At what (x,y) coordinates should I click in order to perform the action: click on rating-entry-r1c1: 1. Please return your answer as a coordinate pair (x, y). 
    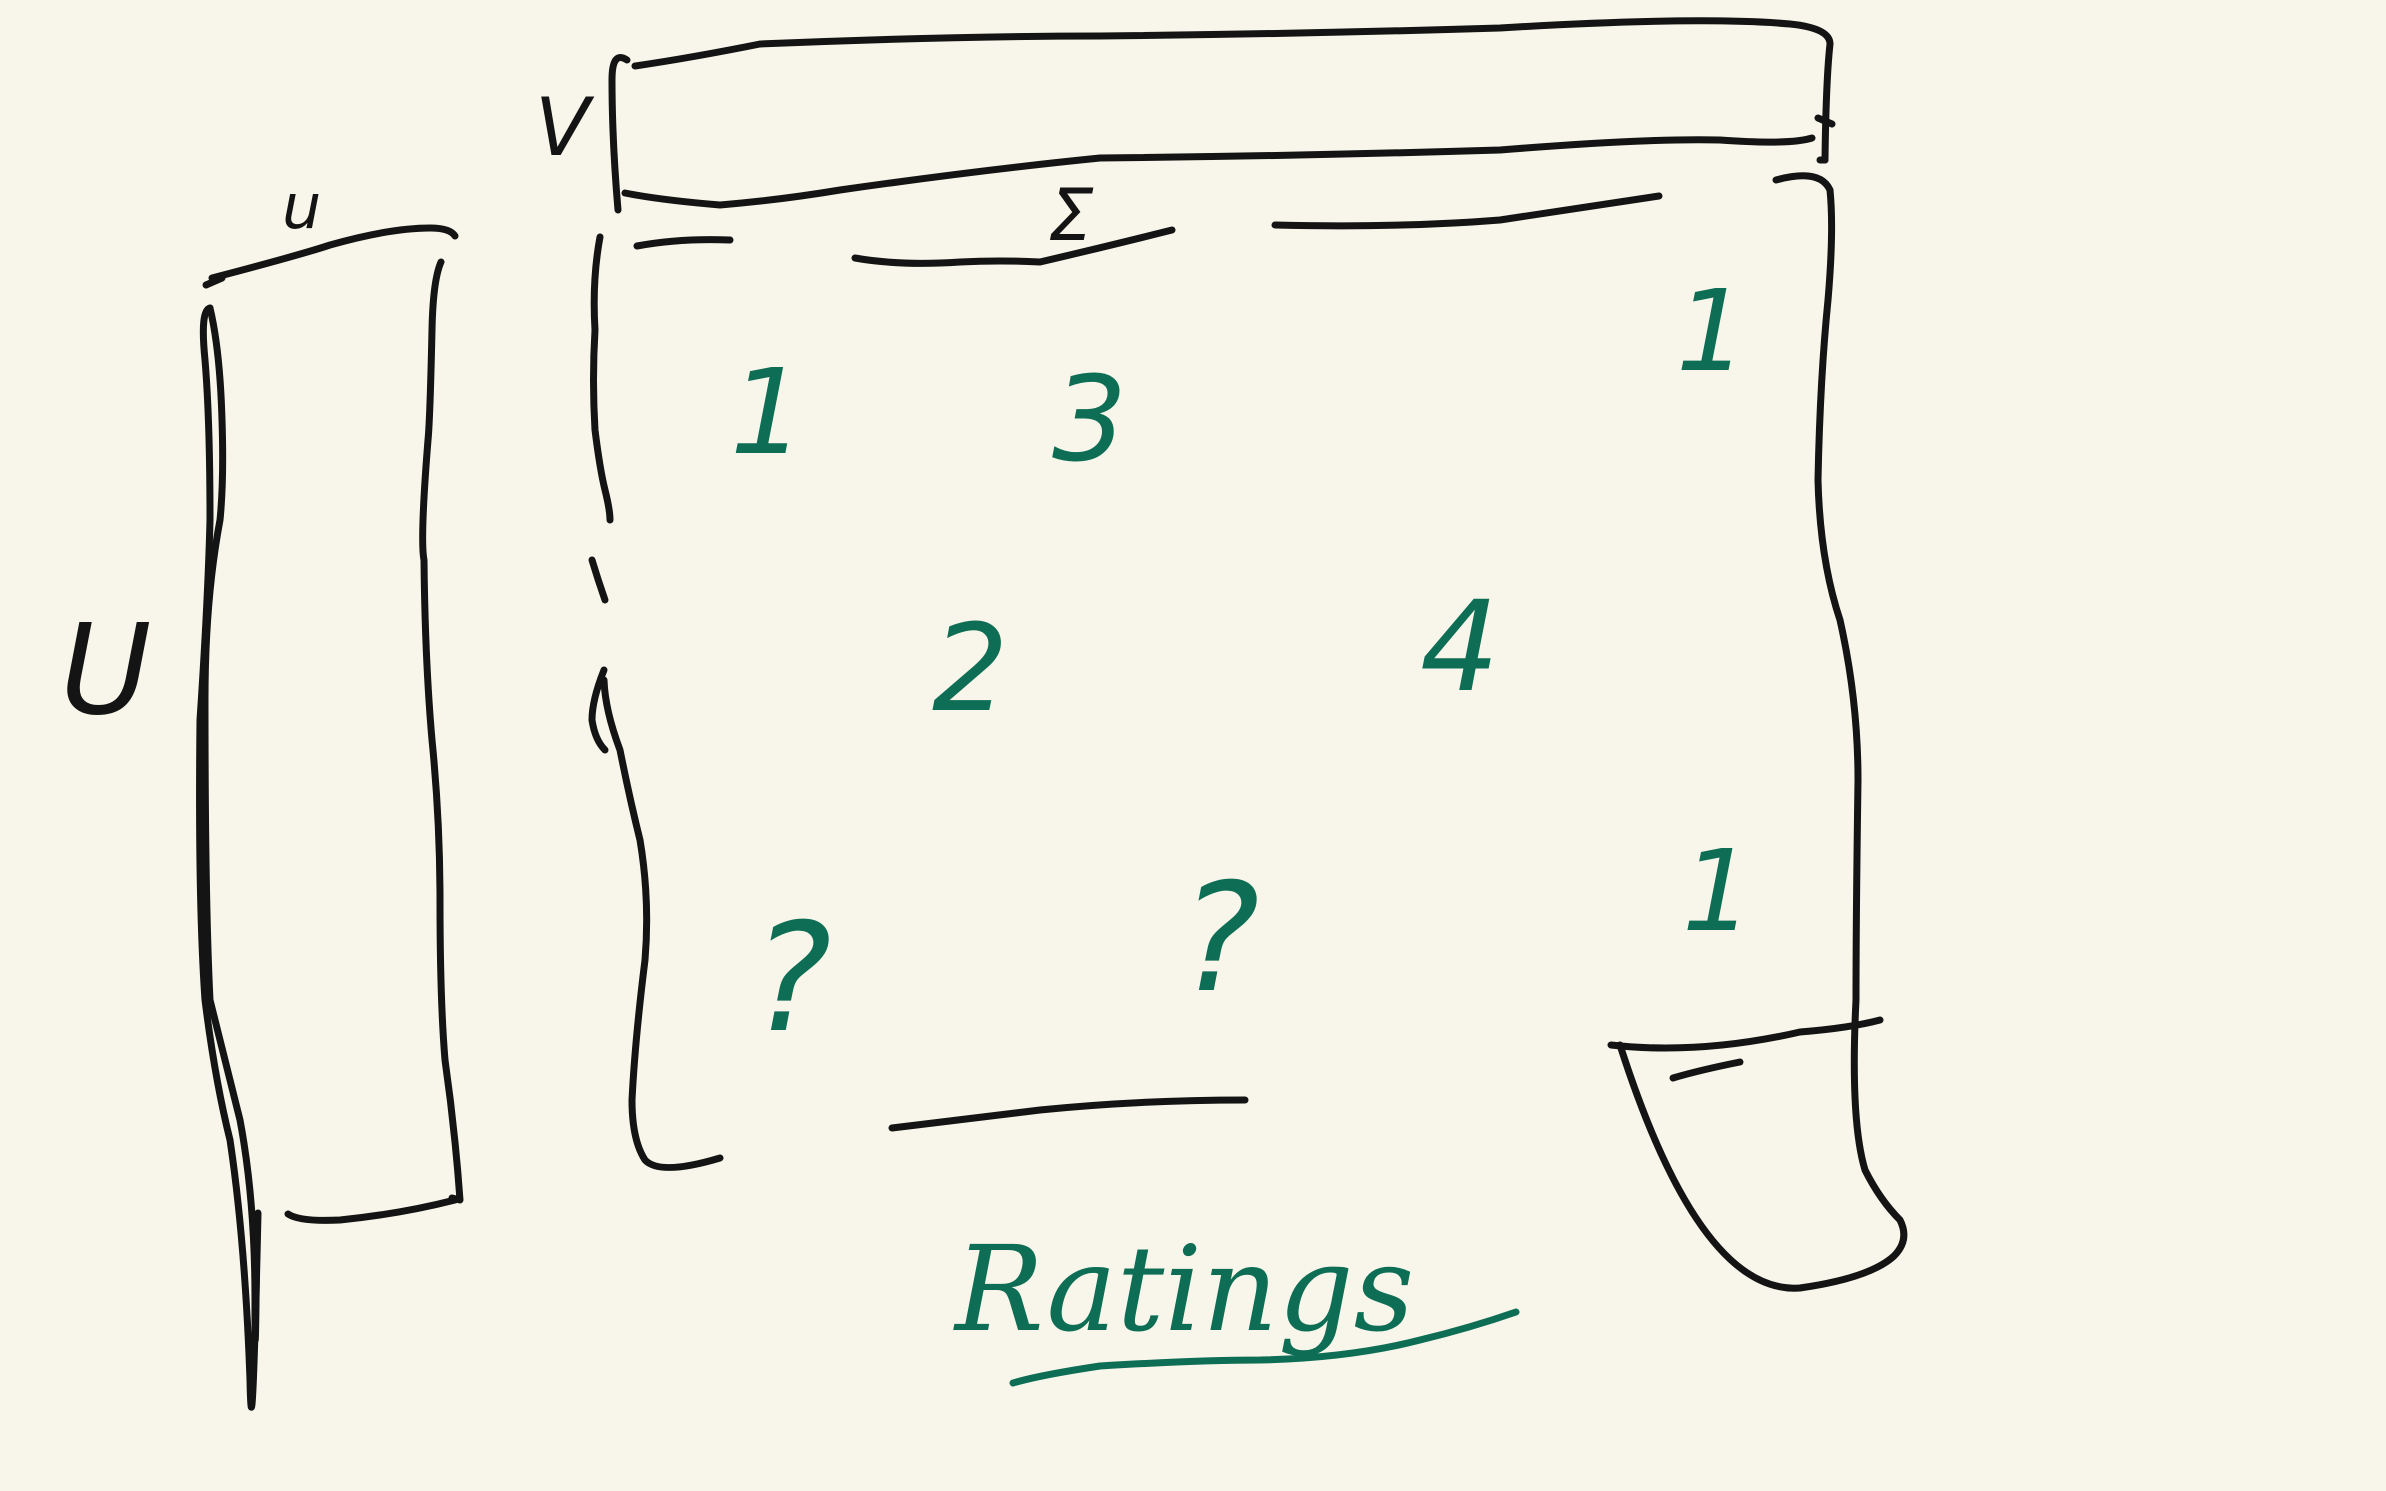
    Looking at the image, I should click on (767, 412).